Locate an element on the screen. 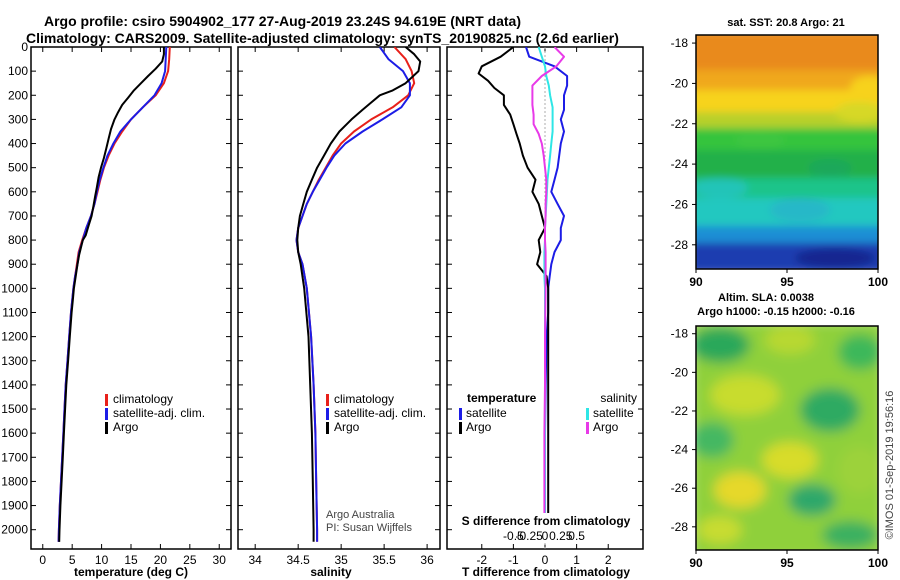 Image resolution: width=900 pixels, height=580 pixels. depth-tick-label: 100 is located at coordinates (18, 71).